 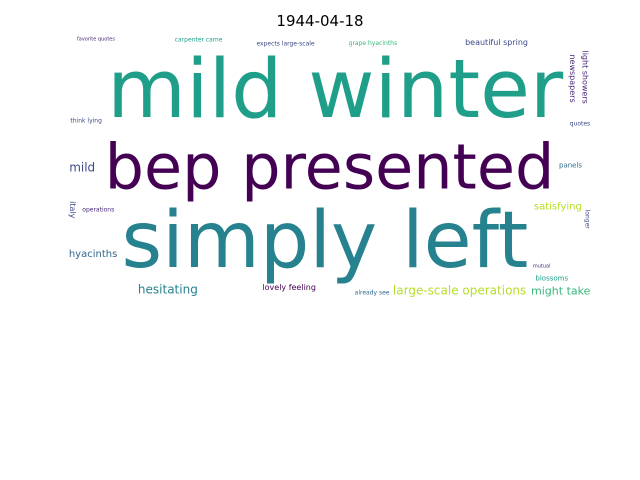 What do you see at coordinates (373, 43) in the screenshot?
I see `cloud-word: grape hyacinths` at bounding box center [373, 43].